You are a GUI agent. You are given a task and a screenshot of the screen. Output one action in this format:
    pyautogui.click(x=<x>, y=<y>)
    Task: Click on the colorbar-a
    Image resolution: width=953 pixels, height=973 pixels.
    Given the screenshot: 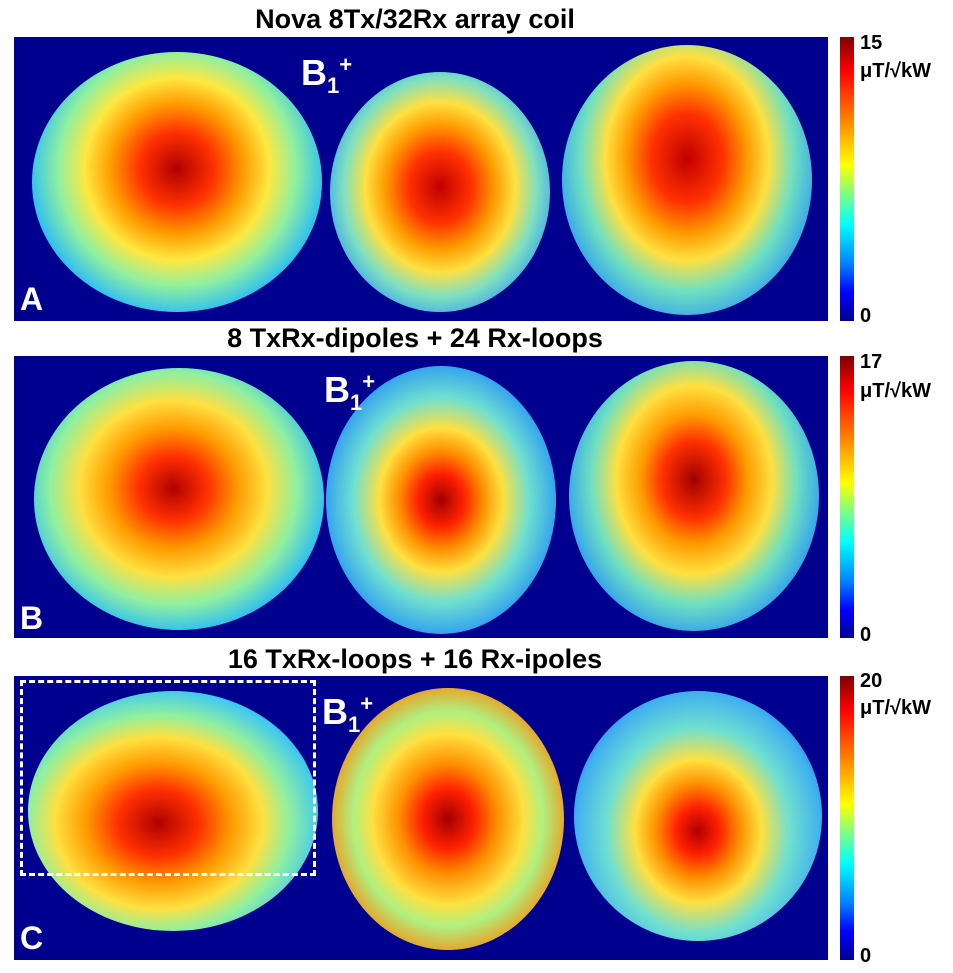 What is the action you would take?
    pyautogui.click(x=847, y=179)
    